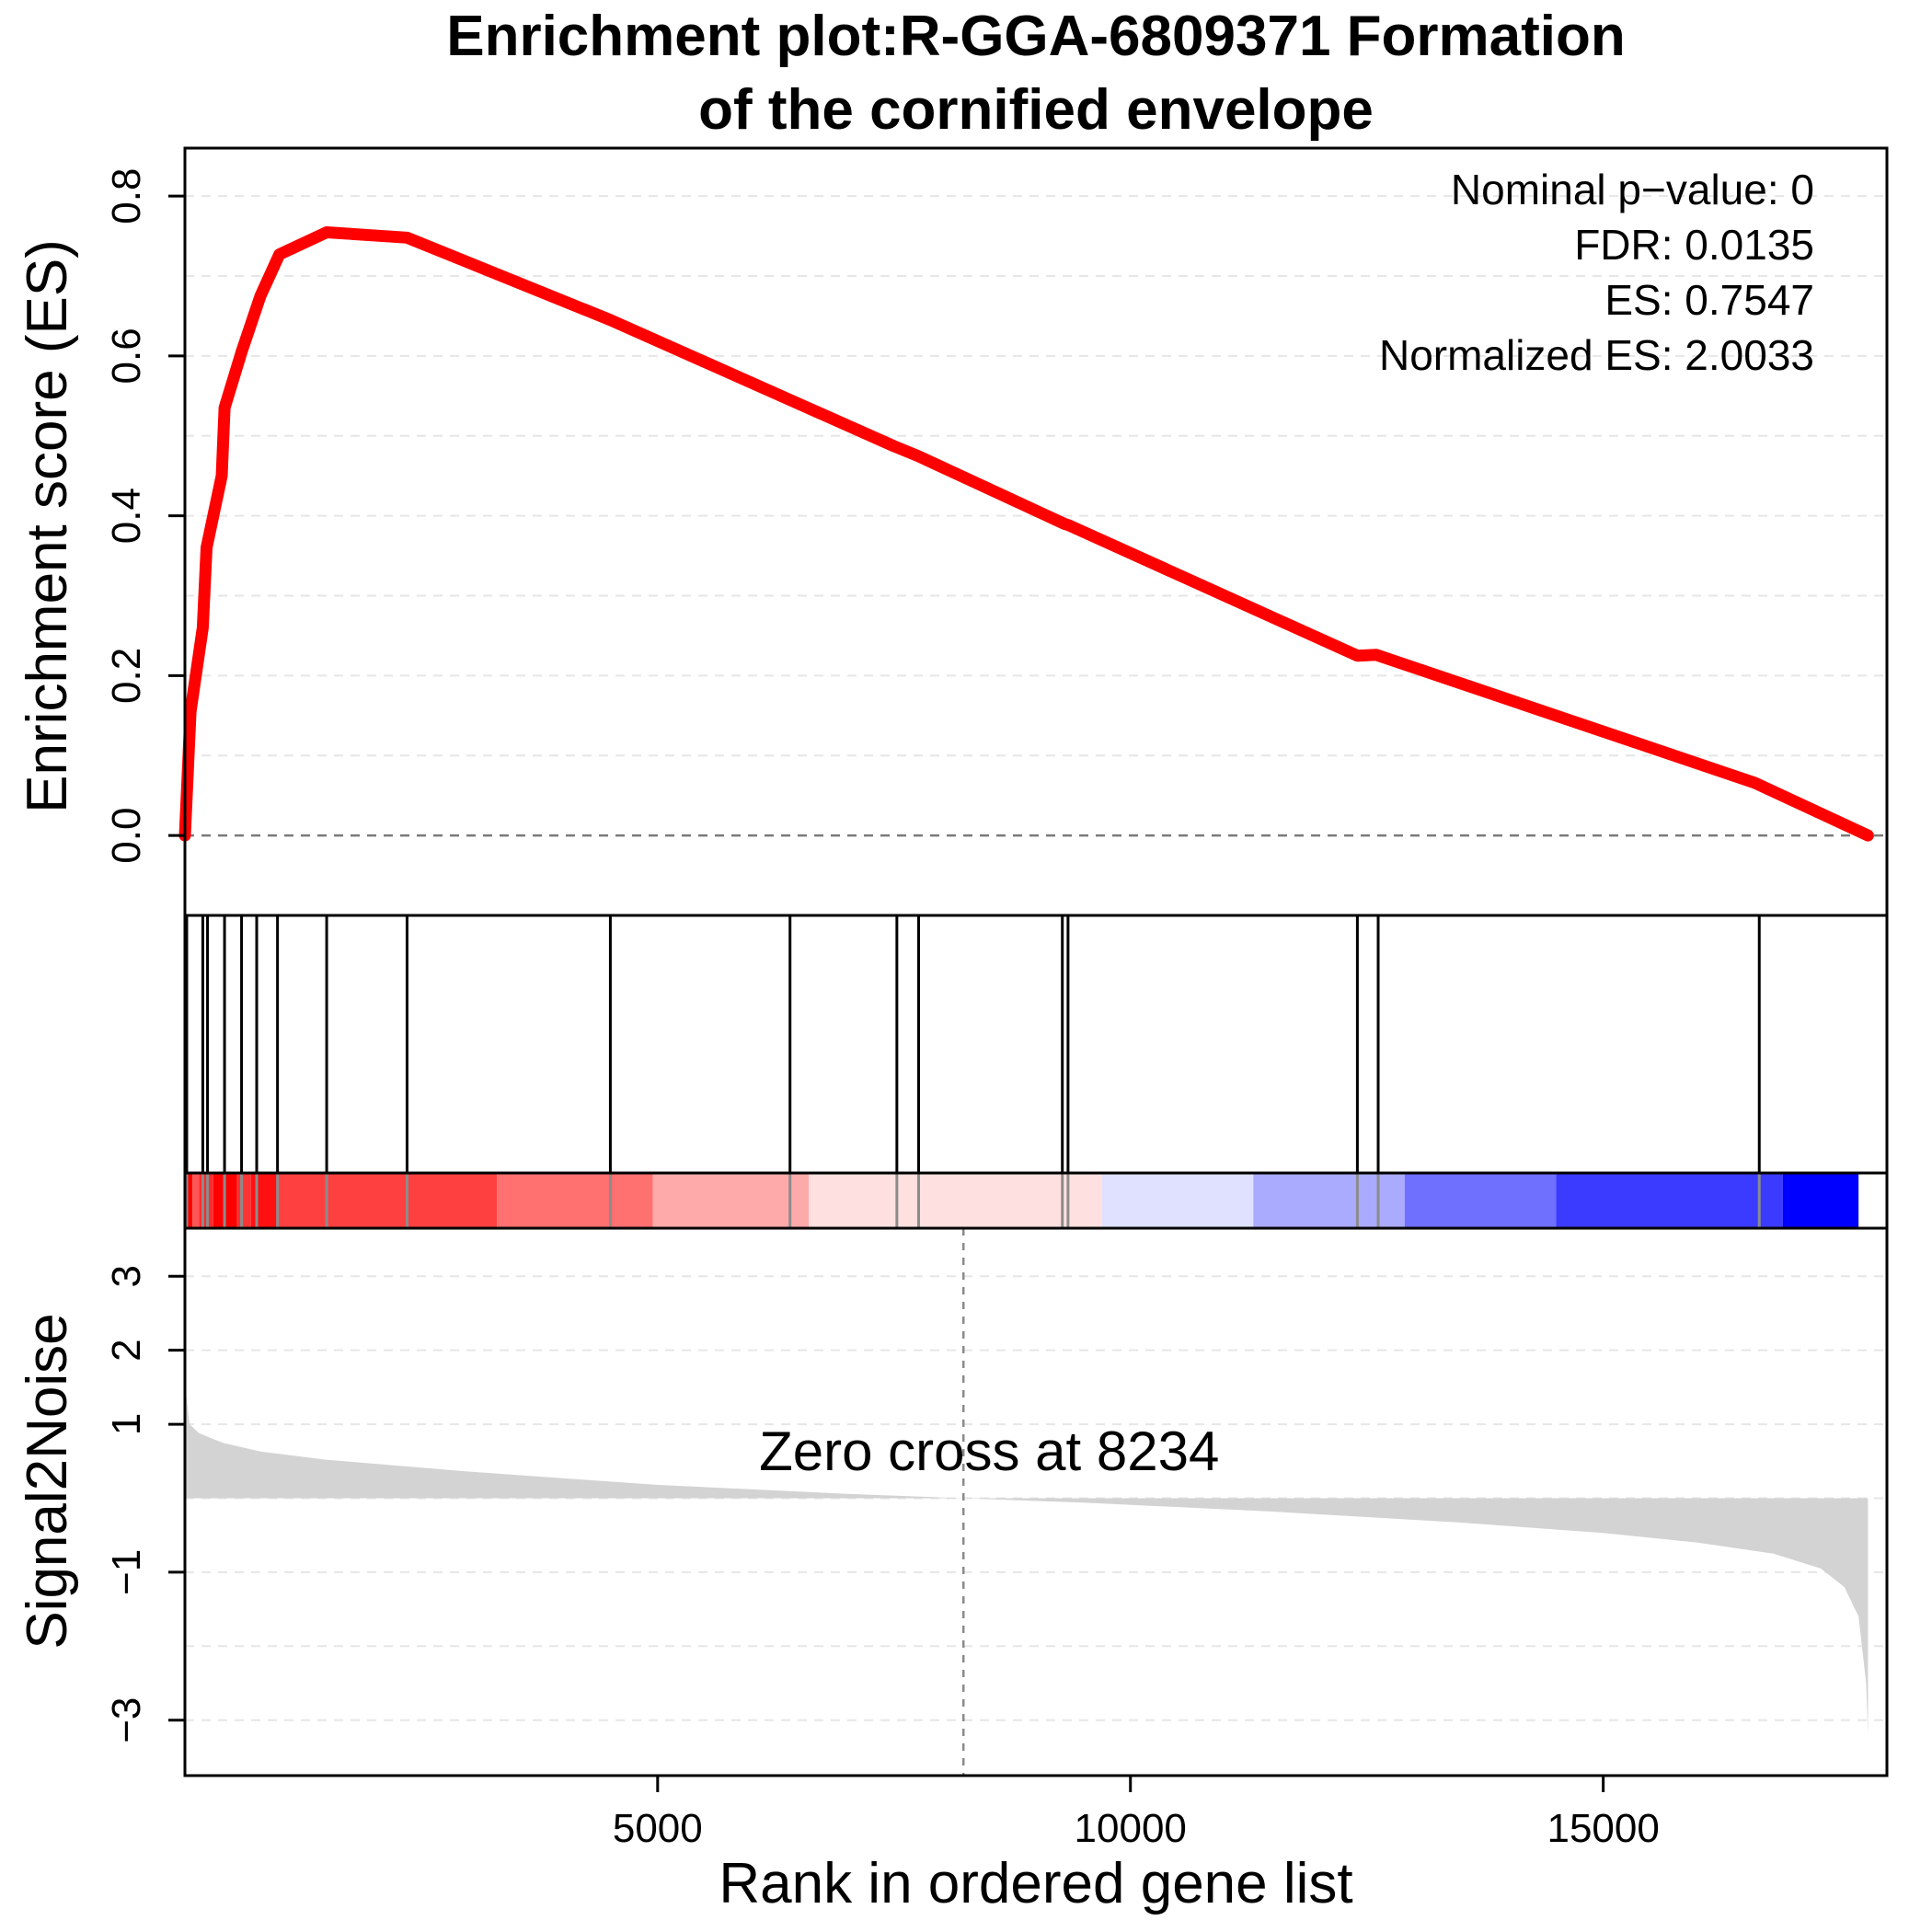 Image resolution: width=1932 pixels, height=1932 pixels. What do you see at coordinates (126, 356) in the screenshot?
I see `es-y-tick-label: 0.6` at bounding box center [126, 356].